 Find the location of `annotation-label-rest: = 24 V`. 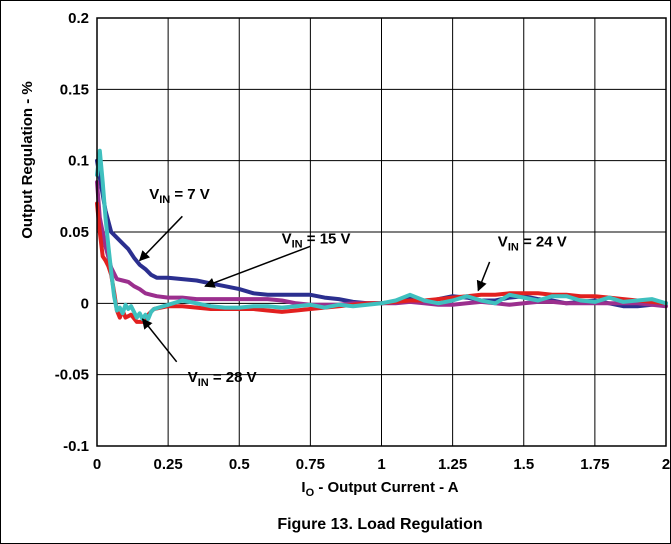

annotation-label-rest: = 24 V is located at coordinates (543, 241).